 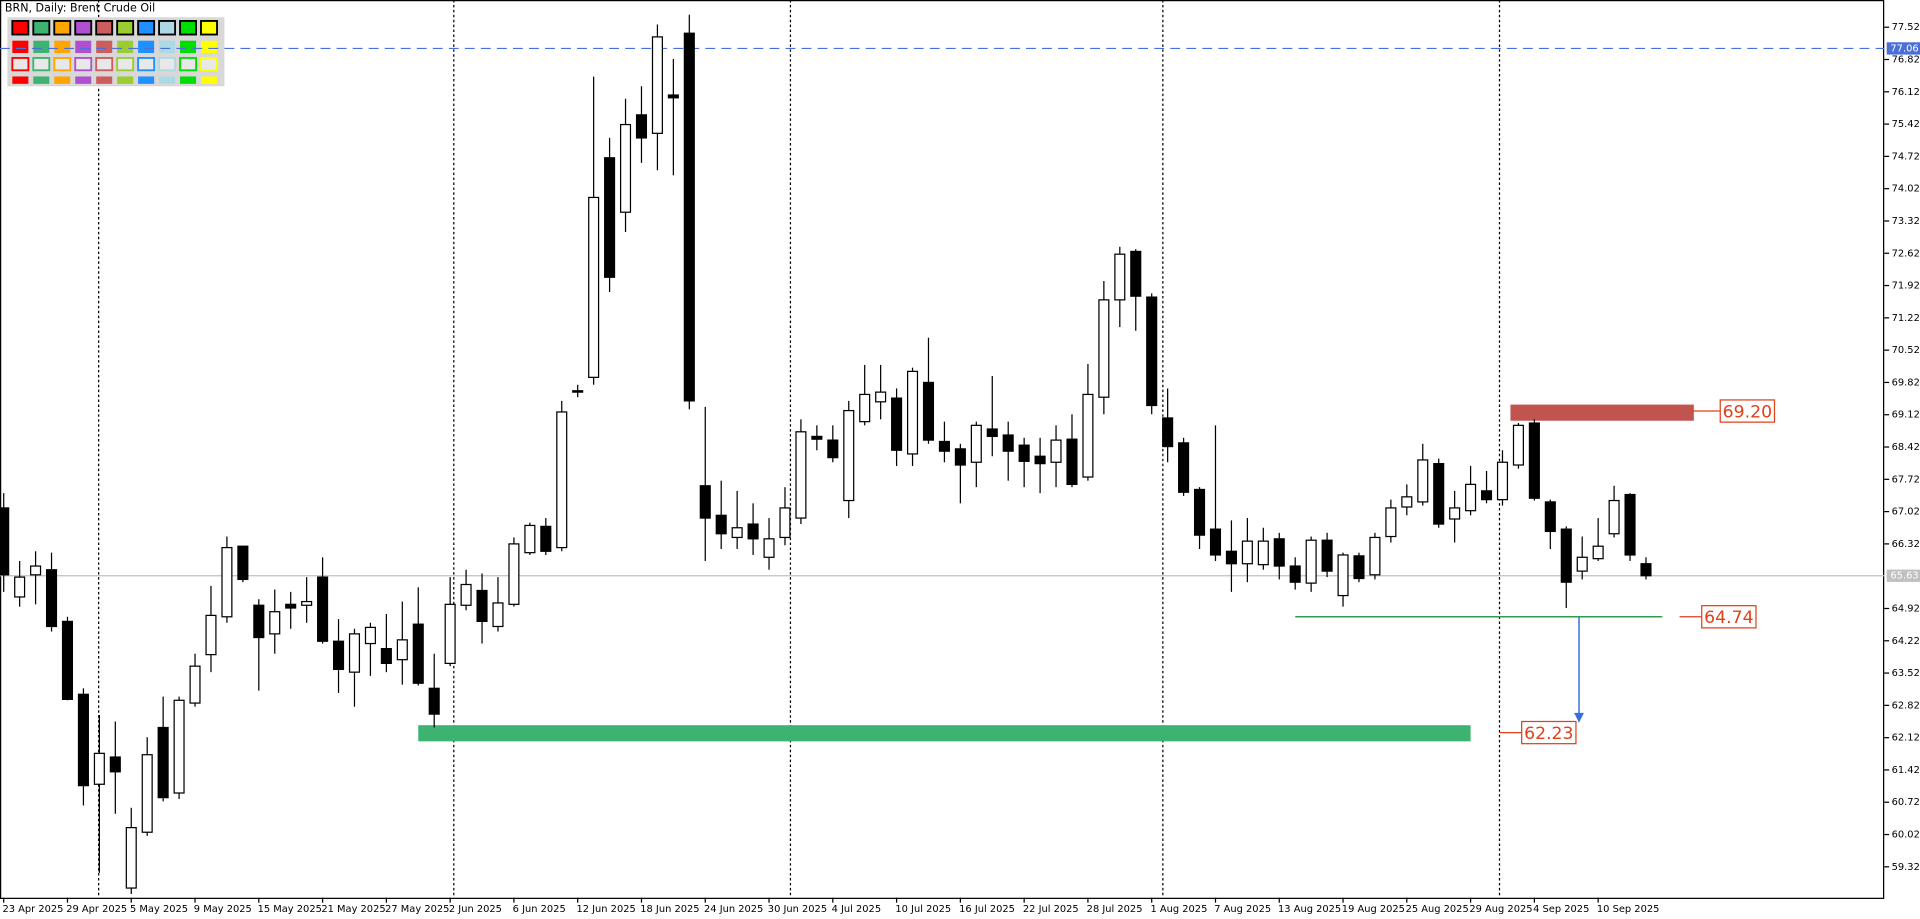 What do you see at coordinates (1373, 909) in the screenshot?
I see `x-tick-label: 19 Aug 2025` at bounding box center [1373, 909].